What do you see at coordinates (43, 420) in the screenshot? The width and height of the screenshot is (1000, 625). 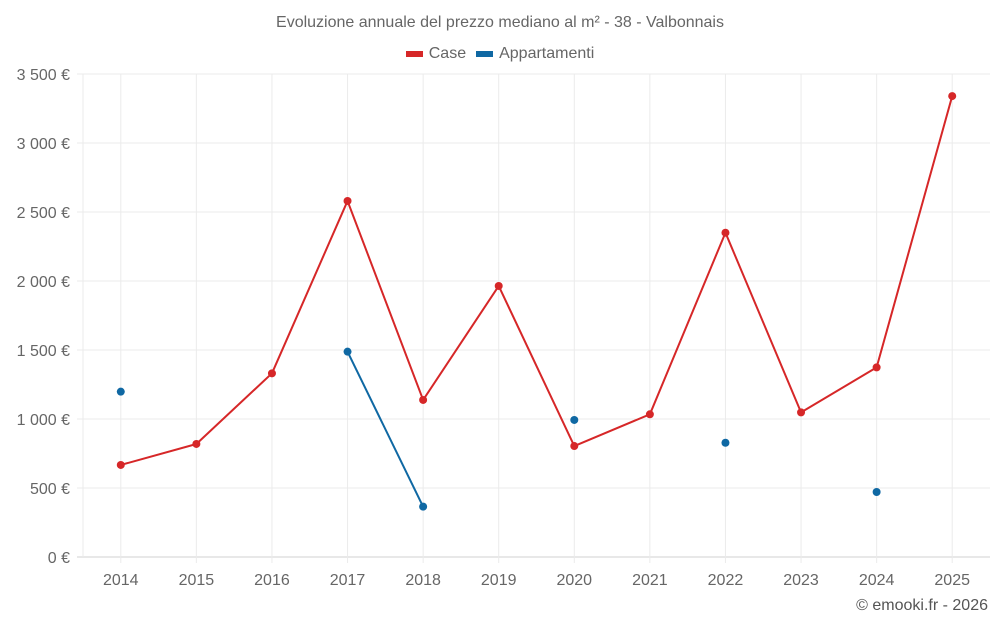 I see `y-tick-label: 1 000 €` at bounding box center [43, 420].